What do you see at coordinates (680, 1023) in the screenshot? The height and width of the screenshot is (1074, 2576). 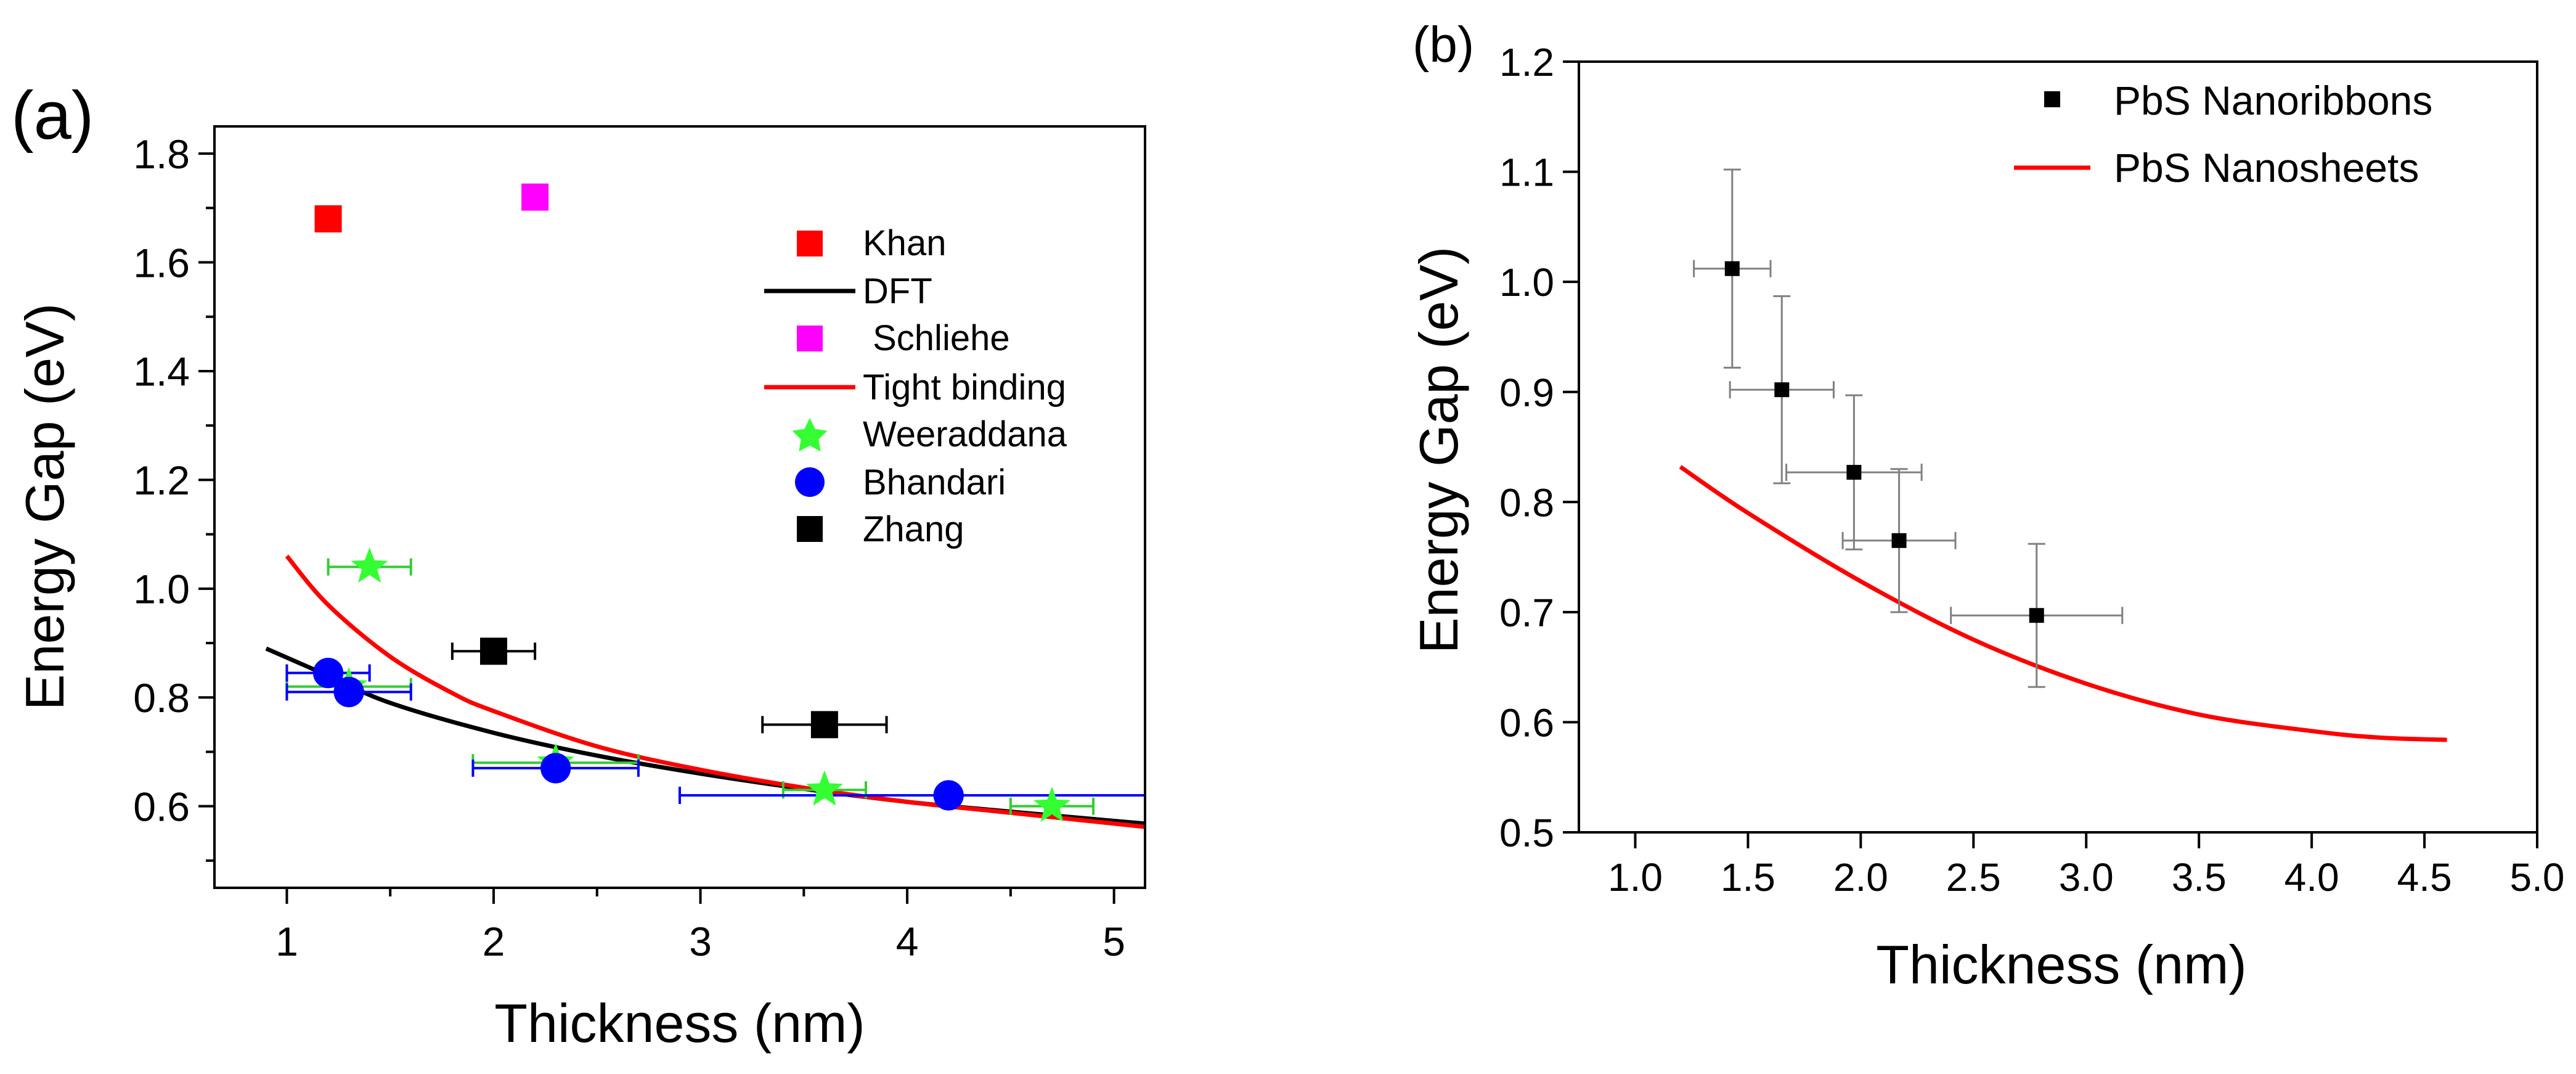 I see `panel-a-x-axis-label: Thickness (nm)` at bounding box center [680, 1023].